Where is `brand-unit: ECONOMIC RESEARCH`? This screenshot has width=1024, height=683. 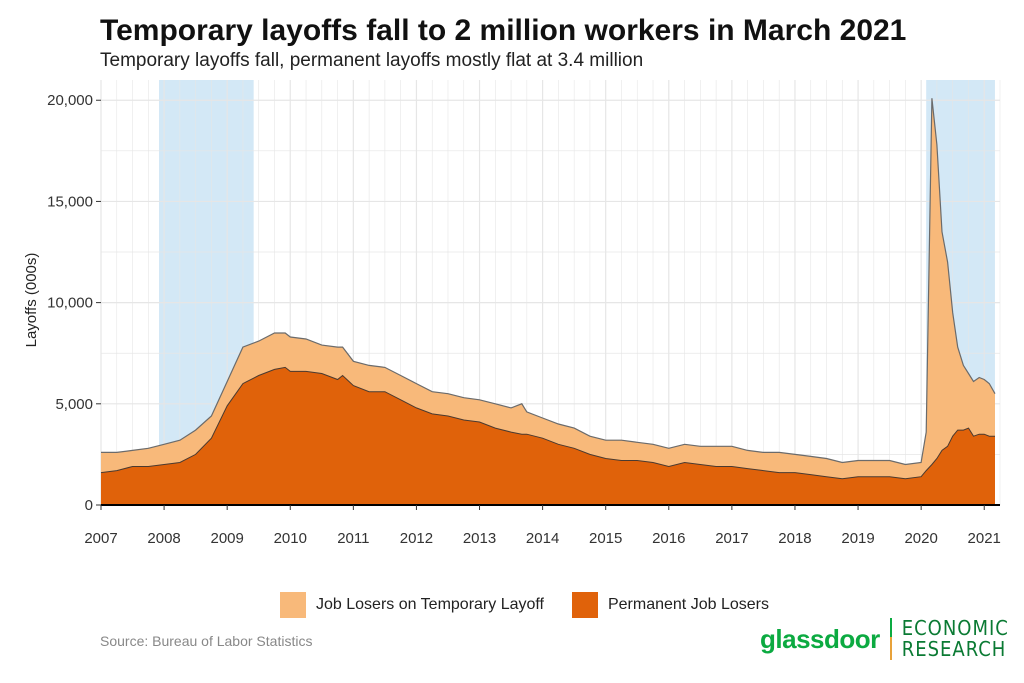 brand-unit: ECONOMIC RESEARCH is located at coordinates (955, 639).